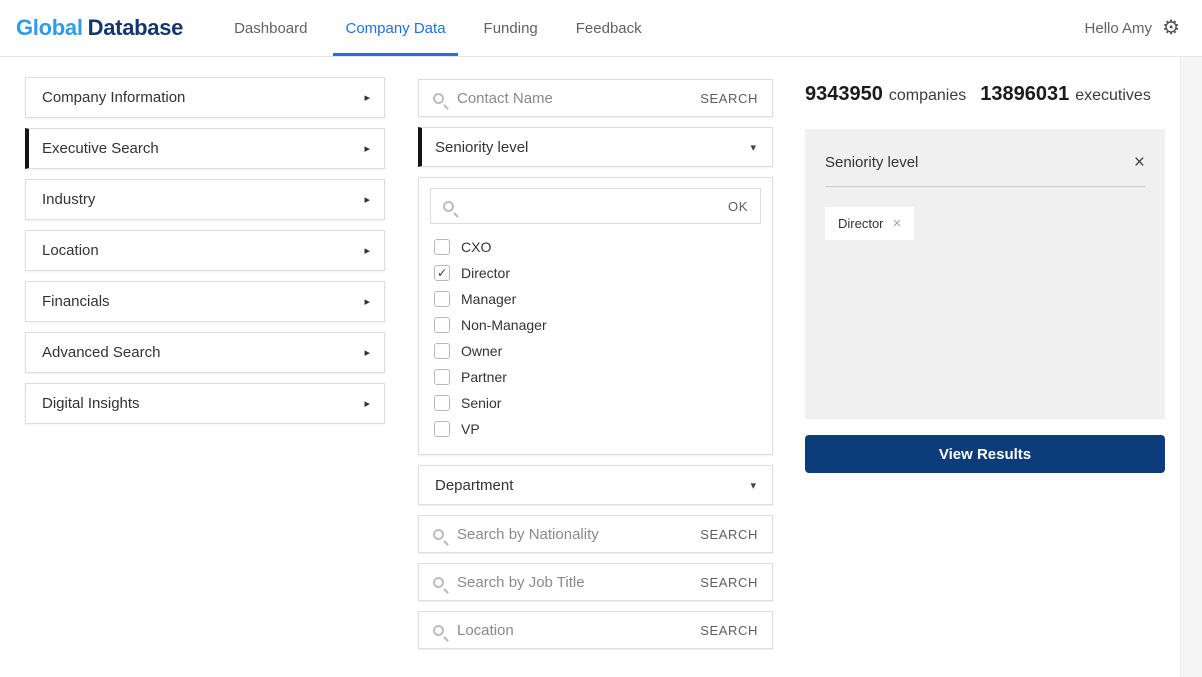  I want to click on checkbox-manager, so click(442, 299).